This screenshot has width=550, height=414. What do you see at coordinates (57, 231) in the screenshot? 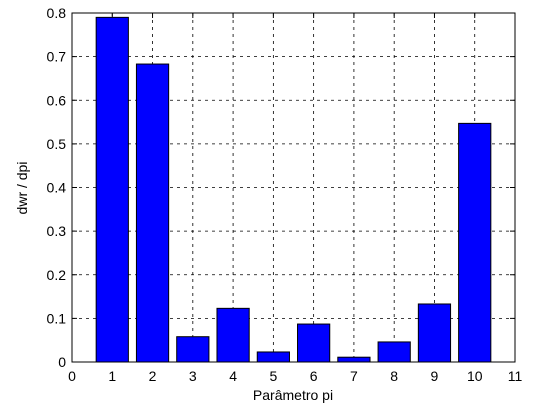
I see `y-tick-label: 0.3` at bounding box center [57, 231].